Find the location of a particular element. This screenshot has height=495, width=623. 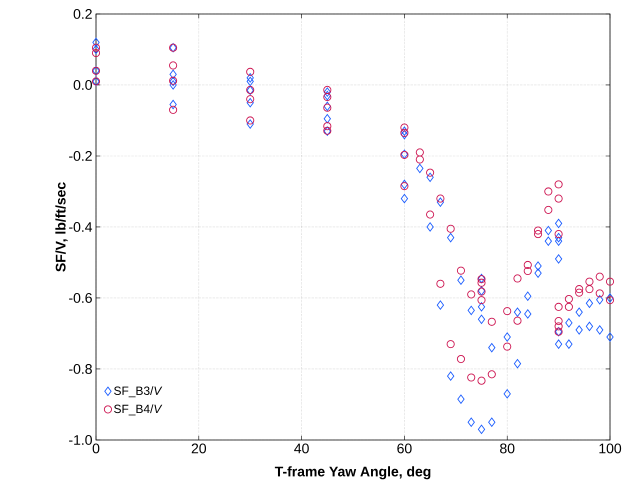

y-tick-label: -0.6 is located at coordinates (80, 298).